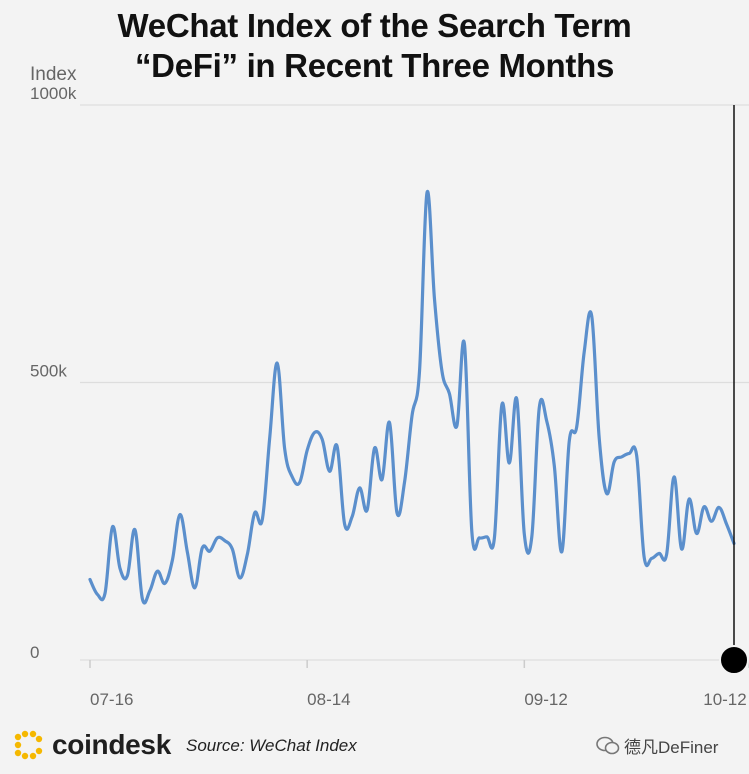  I want to click on chart-title-line-1: WeChat Index of the Search Term, so click(374, 25).